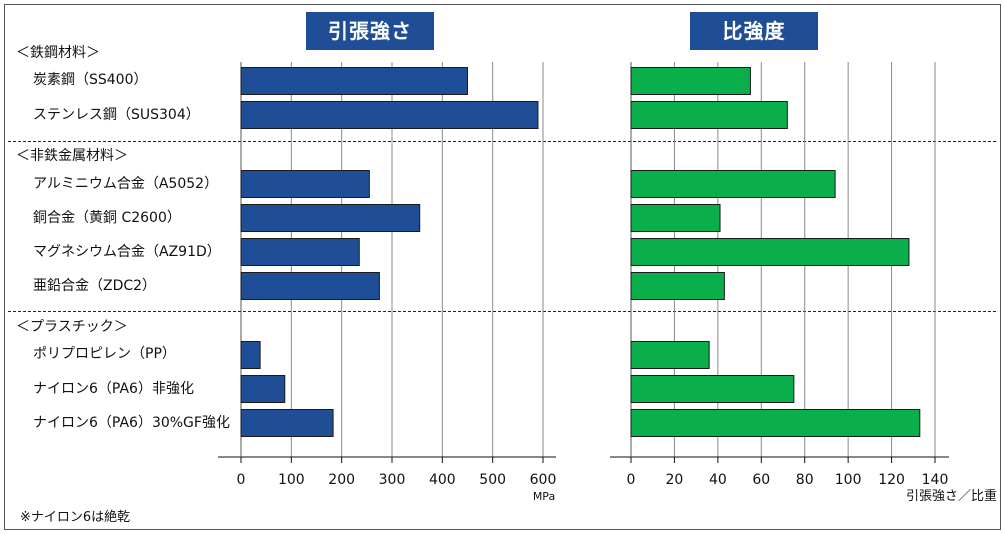  I want to click on tick-label: 40, so click(718, 480).